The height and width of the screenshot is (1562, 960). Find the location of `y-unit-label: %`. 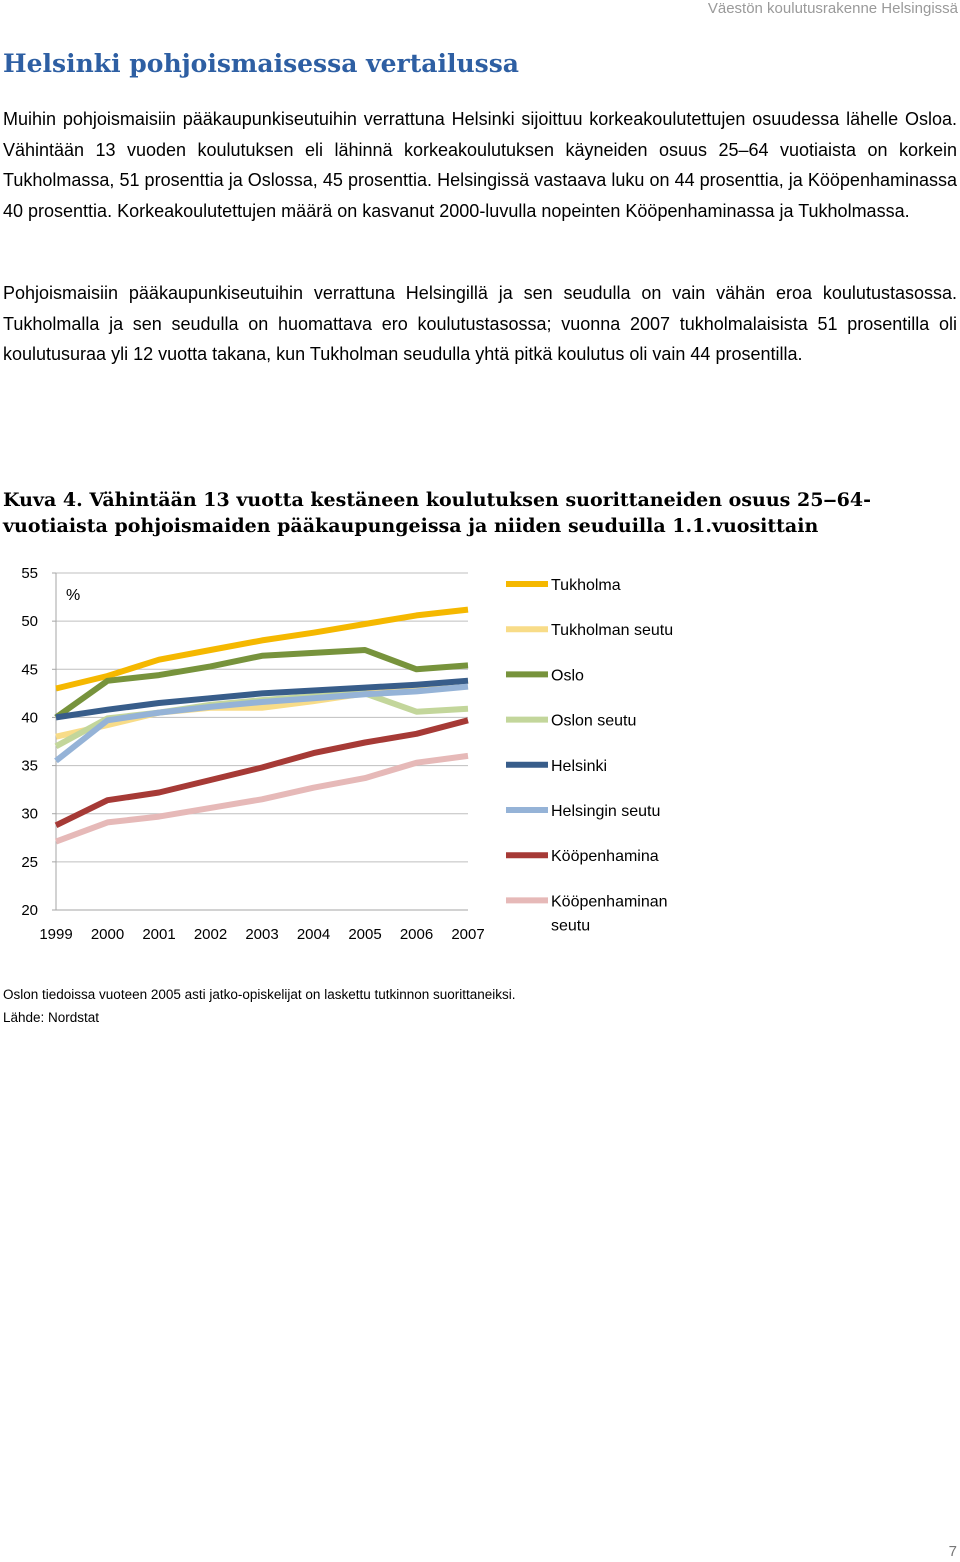

y-unit-label: % is located at coordinates (73, 595).